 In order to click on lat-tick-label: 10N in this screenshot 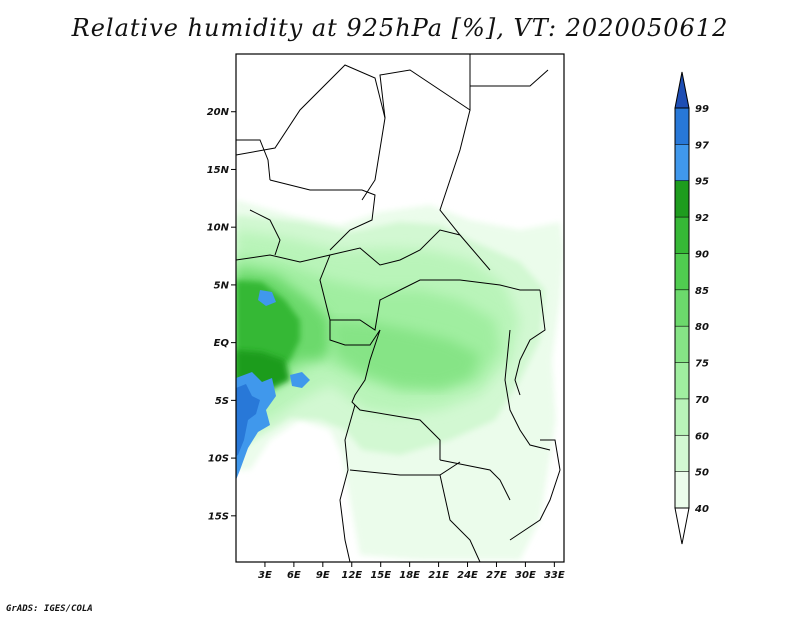, I will do `click(218, 228)`.